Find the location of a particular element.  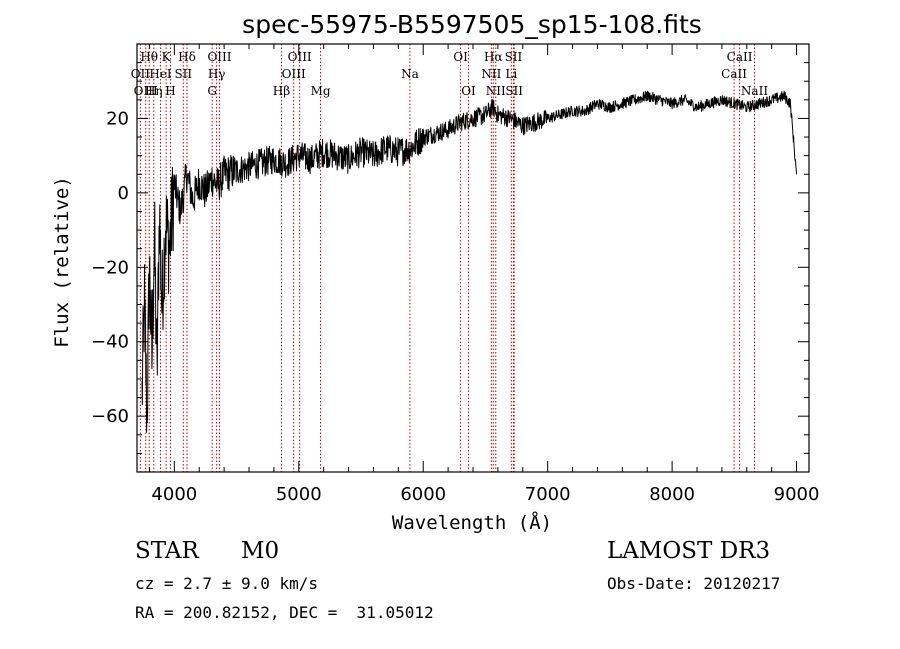

x-tick-label: 4000 is located at coordinates (174, 494).